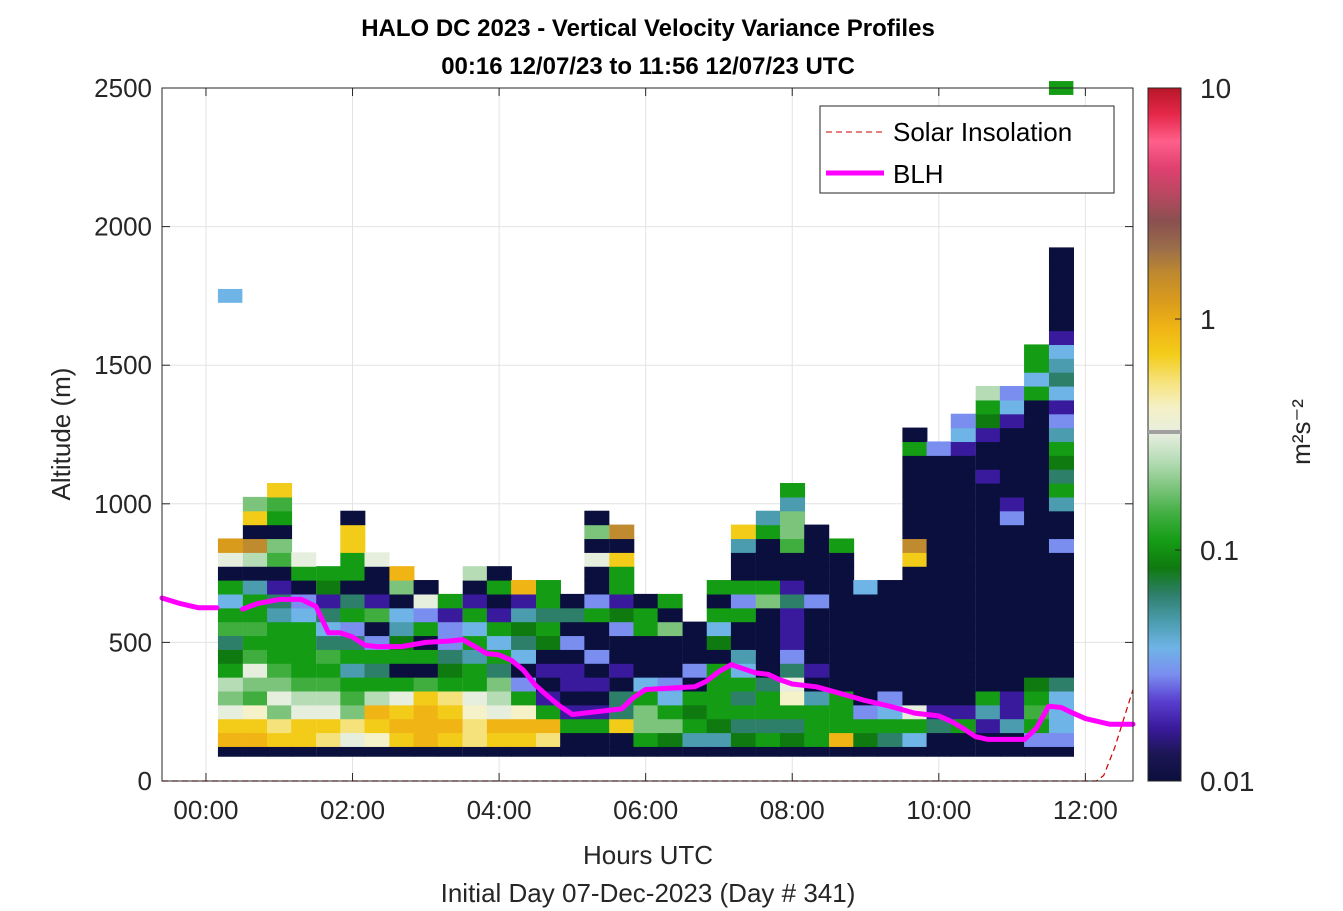 This screenshot has height=911, width=1343. What do you see at coordinates (885, 174) in the screenshot?
I see `legend-item-blh: BLH` at bounding box center [885, 174].